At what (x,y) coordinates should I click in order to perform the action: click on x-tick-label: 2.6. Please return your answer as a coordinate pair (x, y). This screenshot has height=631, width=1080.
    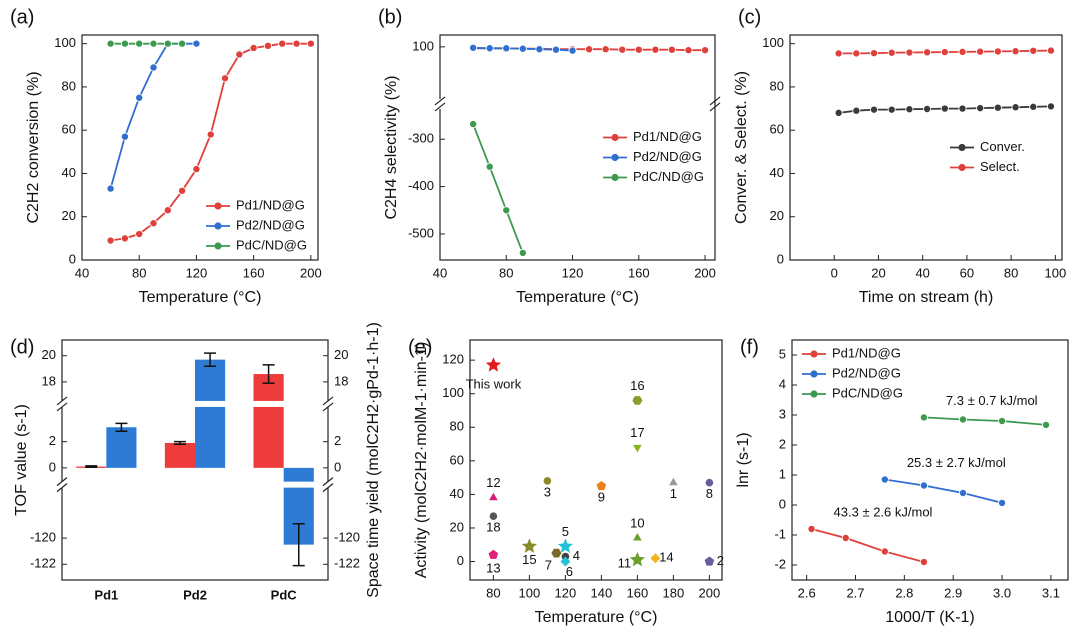
    Looking at the image, I should click on (807, 592).